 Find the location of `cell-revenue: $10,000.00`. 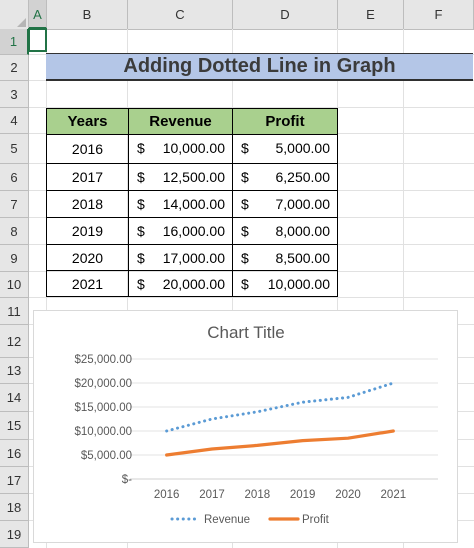

cell-revenue: $10,000.00 is located at coordinates (180, 149).